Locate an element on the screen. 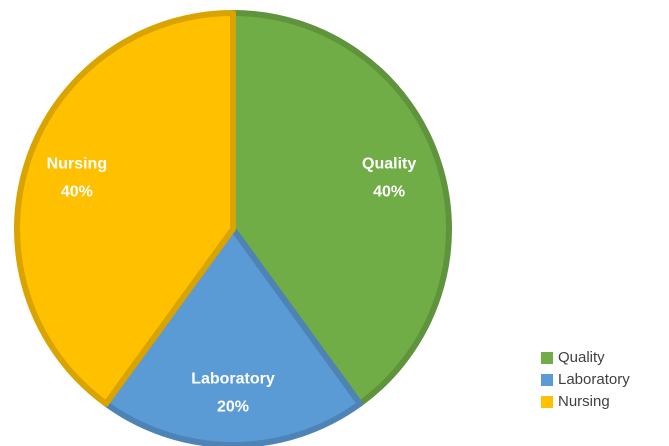 Image resolution: width=669 pixels, height=446 pixels. data-label-name: Nursing is located at coordinates (77, 163).